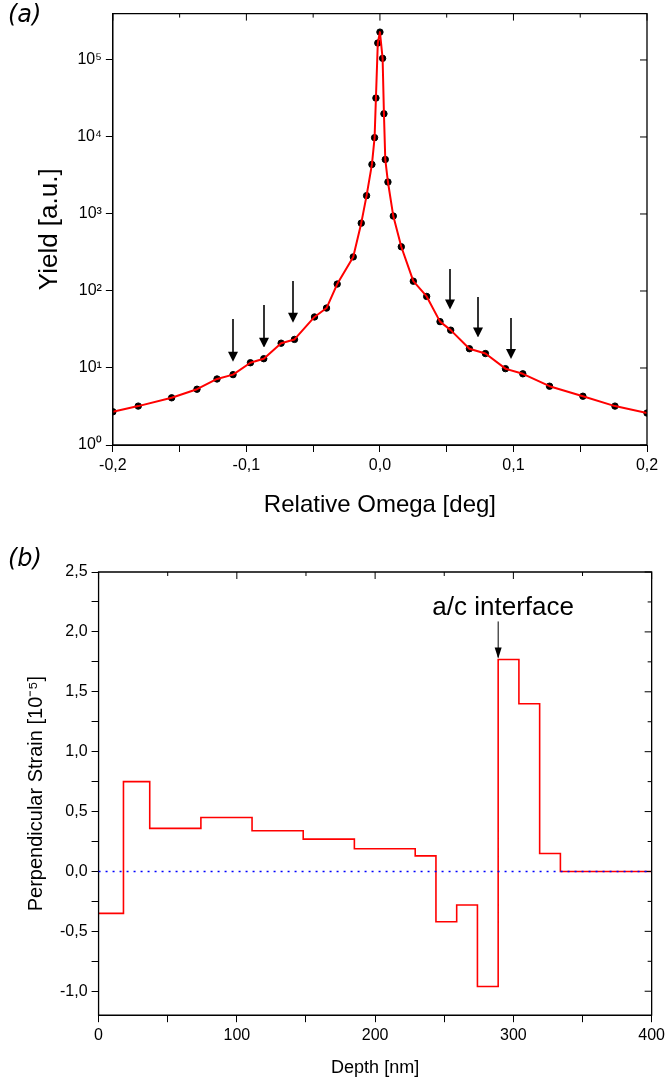 The height and width of the screenshot is (1083, 669). I want to click on y-tick-label: 10³, so click(90, 213).